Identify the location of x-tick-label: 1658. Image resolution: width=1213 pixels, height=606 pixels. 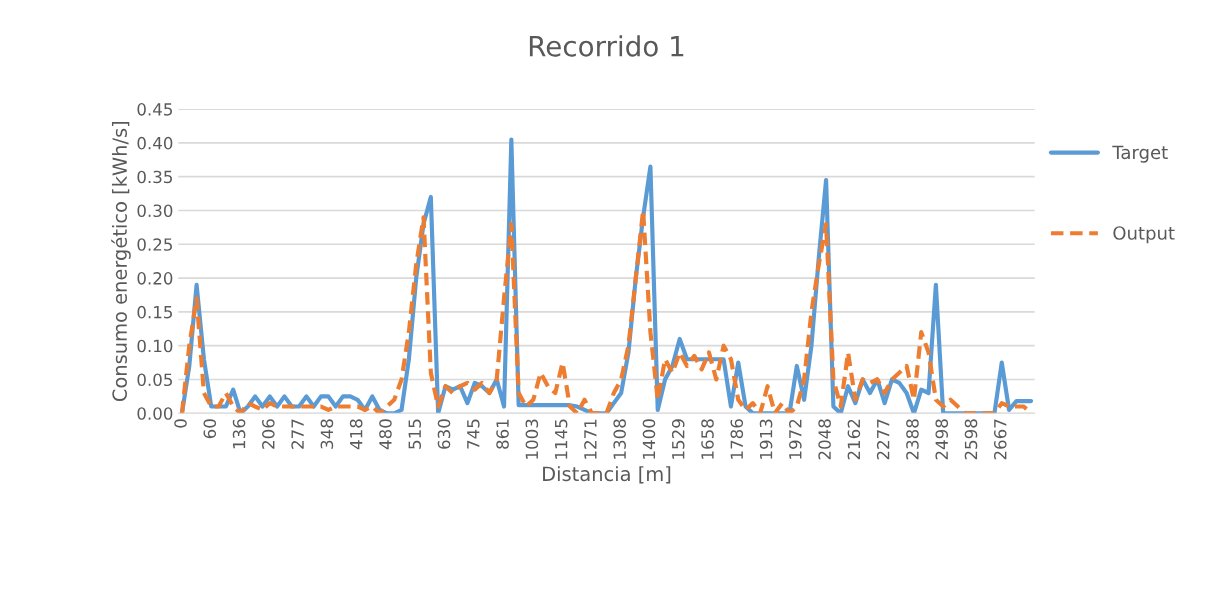
(707, 439).